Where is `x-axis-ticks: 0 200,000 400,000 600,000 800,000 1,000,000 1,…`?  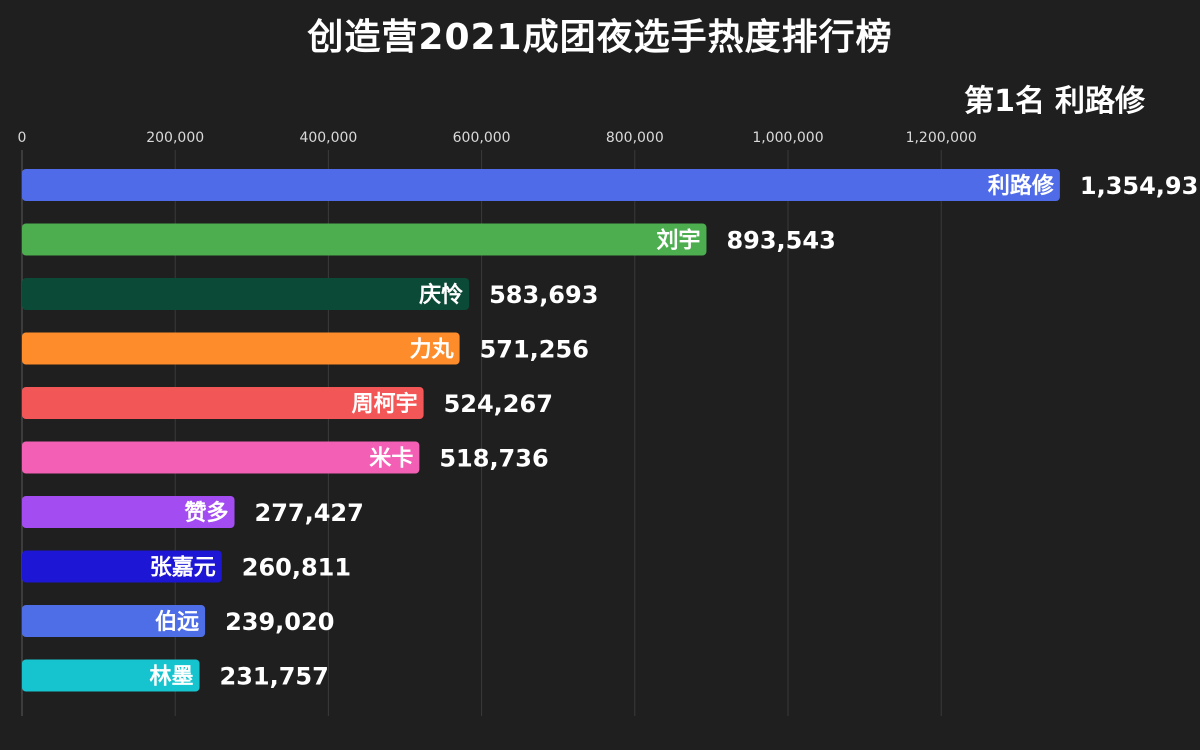
x-axis-ticks: 0 200,000 400,000 600,000 800,000 1,000,000 1,… is located at coordinates (497, 138).